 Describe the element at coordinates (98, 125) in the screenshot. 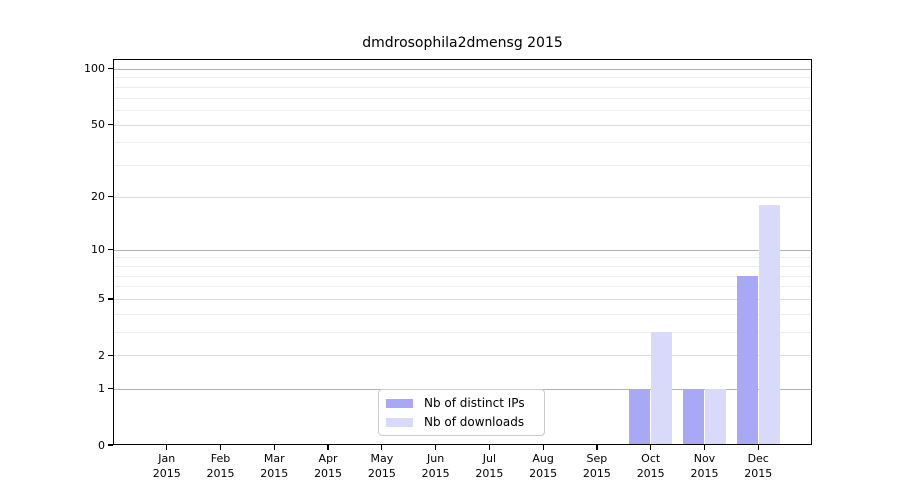

I see `y-tick-label-50: 50` at that location.